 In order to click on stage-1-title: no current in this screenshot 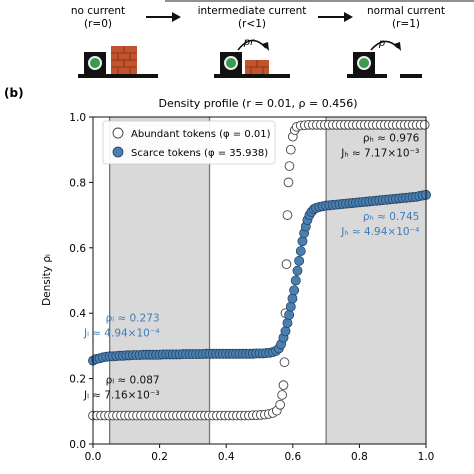, I will do `click(98, 11)`.